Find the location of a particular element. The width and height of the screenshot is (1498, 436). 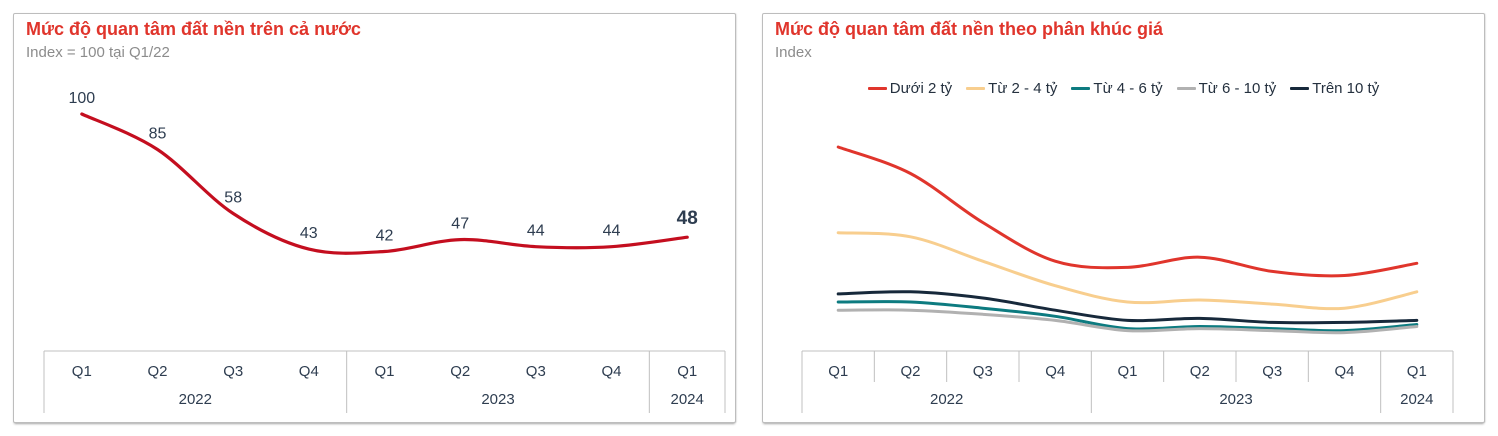

legend-label: Trên 10 tỷ is located at coordinates (1346, 88).